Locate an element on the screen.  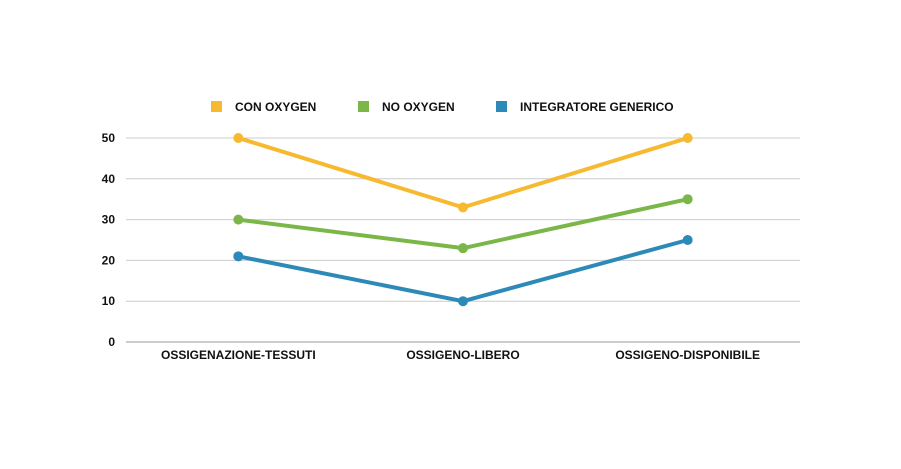
y-tick-label: 10 is located at coordinates (109, 301).